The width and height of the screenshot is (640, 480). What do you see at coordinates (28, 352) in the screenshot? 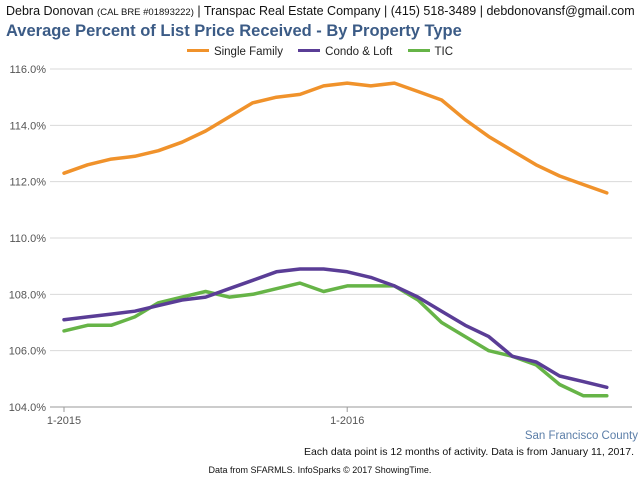
I see `y-tick-label: 106.0%` at bounding box center [28, 352].